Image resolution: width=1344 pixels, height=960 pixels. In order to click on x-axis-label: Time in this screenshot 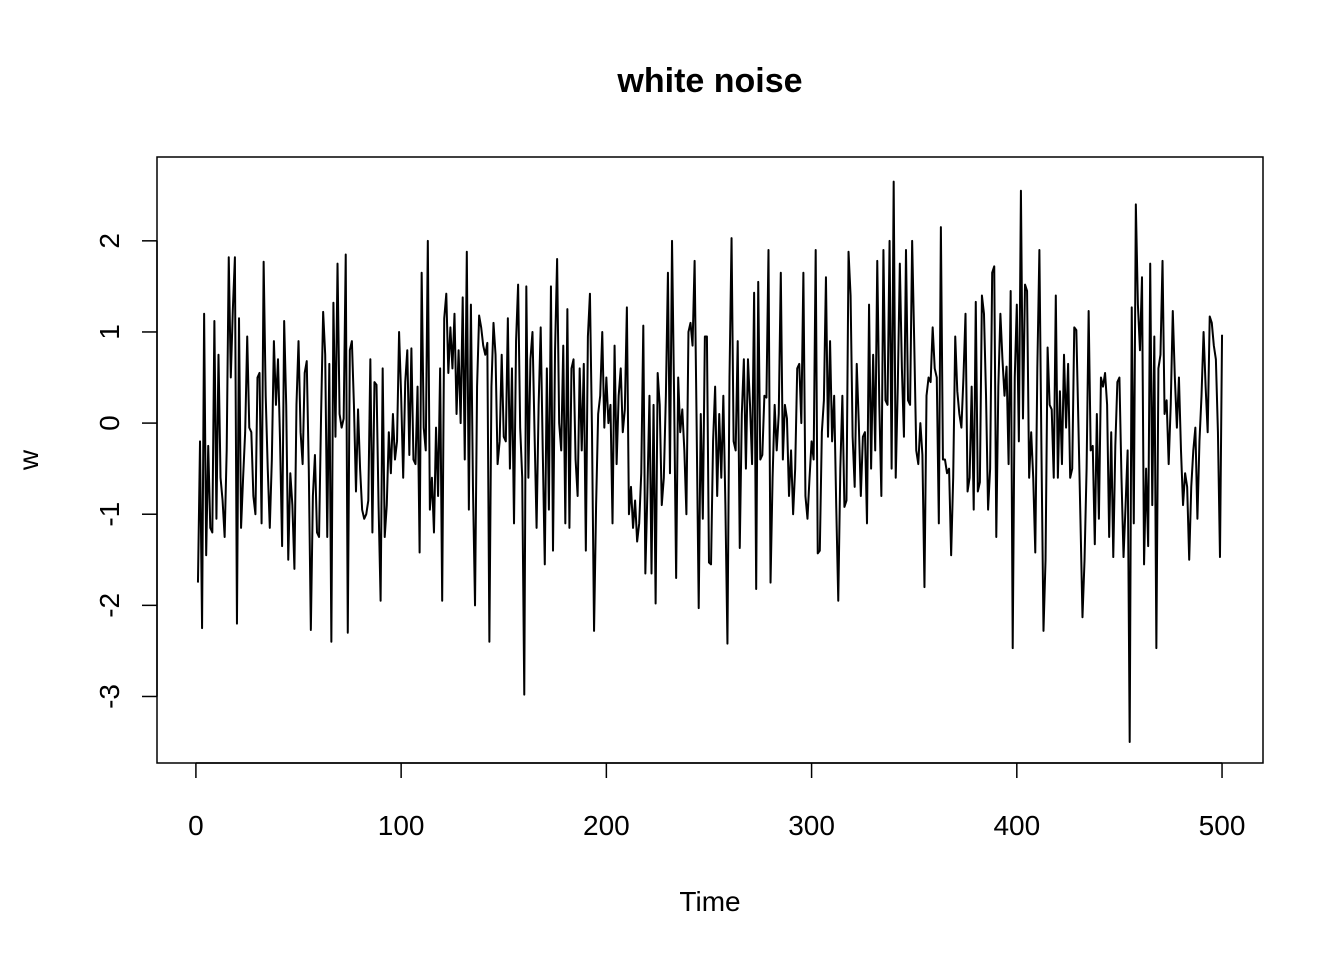, I will do `click(709, 901)`.